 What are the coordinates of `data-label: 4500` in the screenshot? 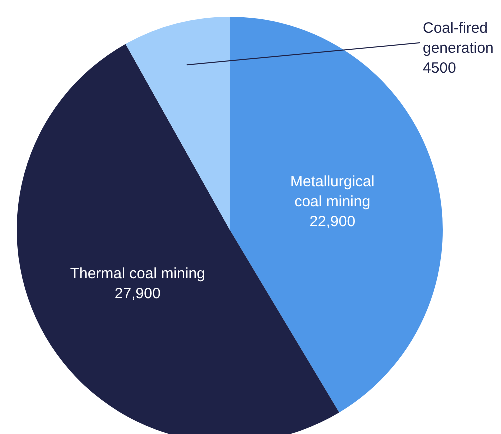 It's located at (439, 68).